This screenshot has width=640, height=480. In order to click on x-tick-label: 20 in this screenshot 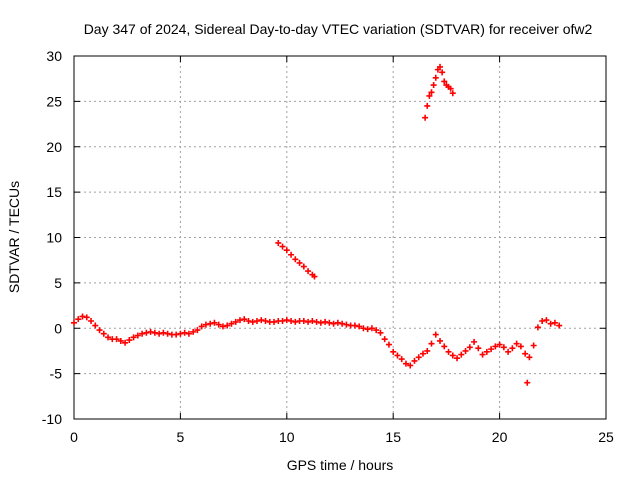, I will do `click(500, 437)`.